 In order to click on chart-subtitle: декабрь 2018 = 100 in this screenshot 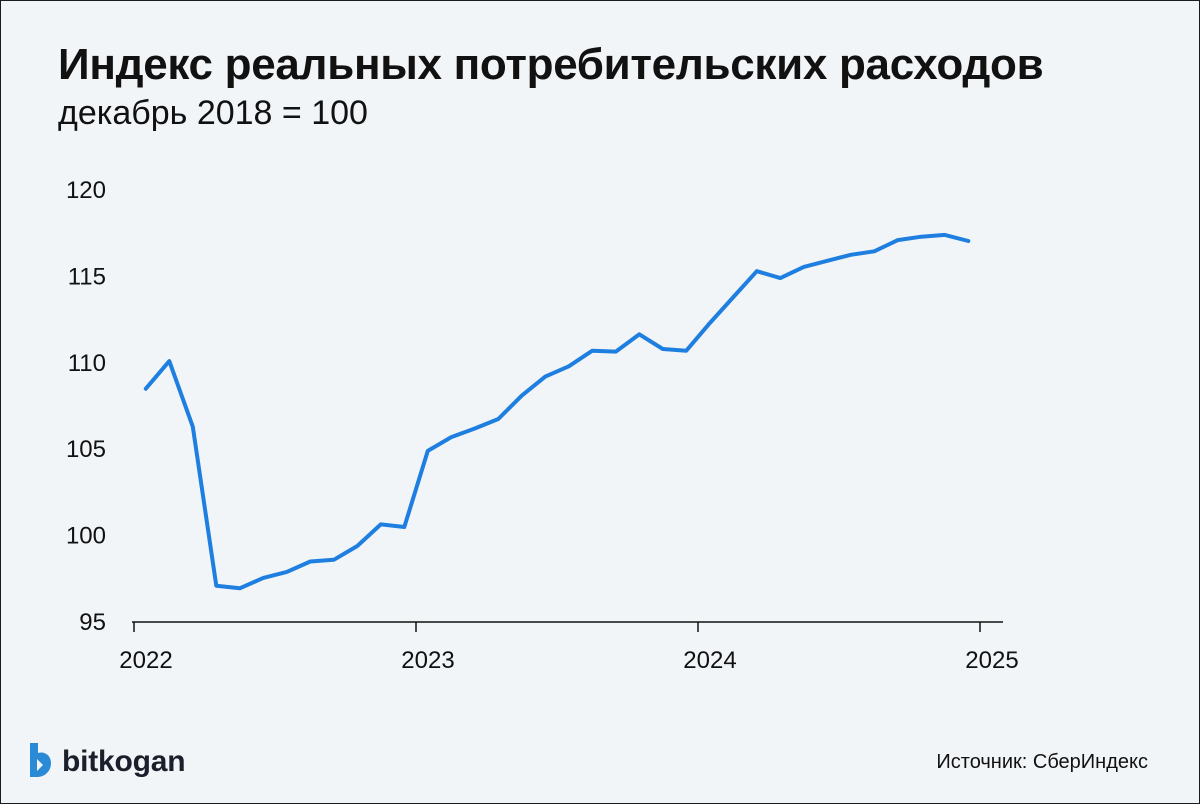, I will do `click(213, 113)`.